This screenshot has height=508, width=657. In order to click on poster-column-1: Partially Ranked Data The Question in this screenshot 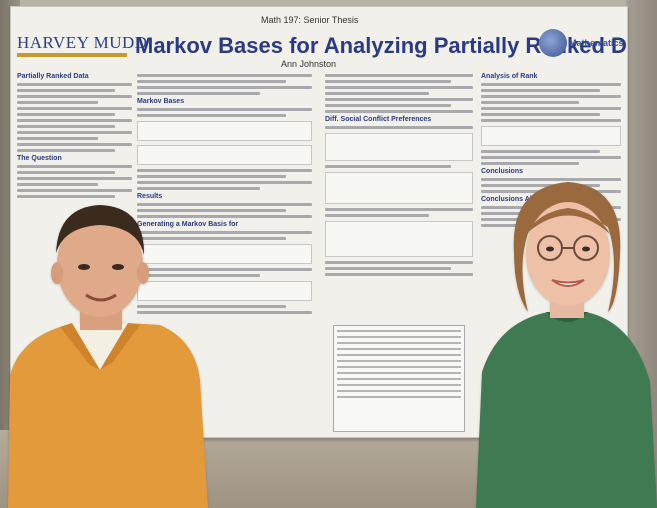, I will do `click(74, 251)`.